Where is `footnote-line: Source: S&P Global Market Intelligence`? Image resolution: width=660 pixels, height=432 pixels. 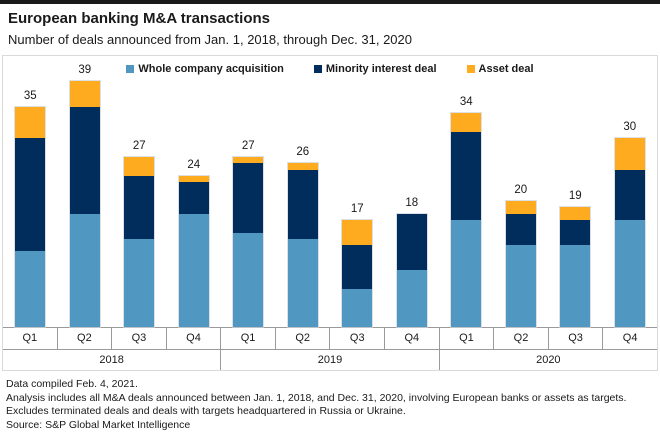
footnote-line: Source: S&P Global Market Intelligence is located at coordinates (329, 425).